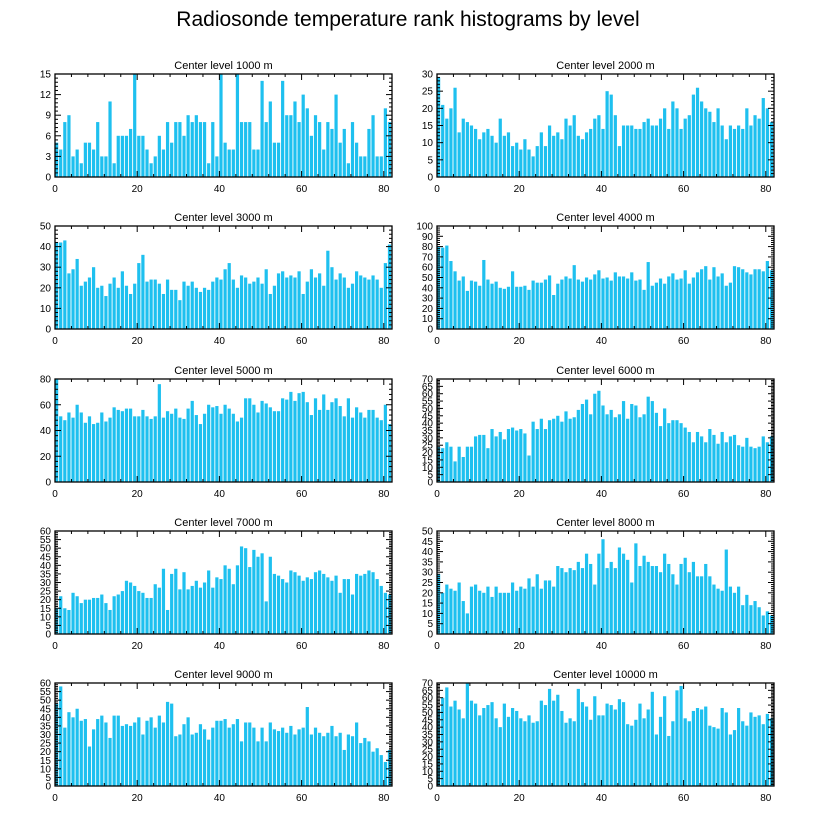 The height and width of the screenshot is (824, 816). What do you see at coordinates (684, 798) in the screenshot?
I see `x-tick-label: 60` at bounding box center [684, 798].